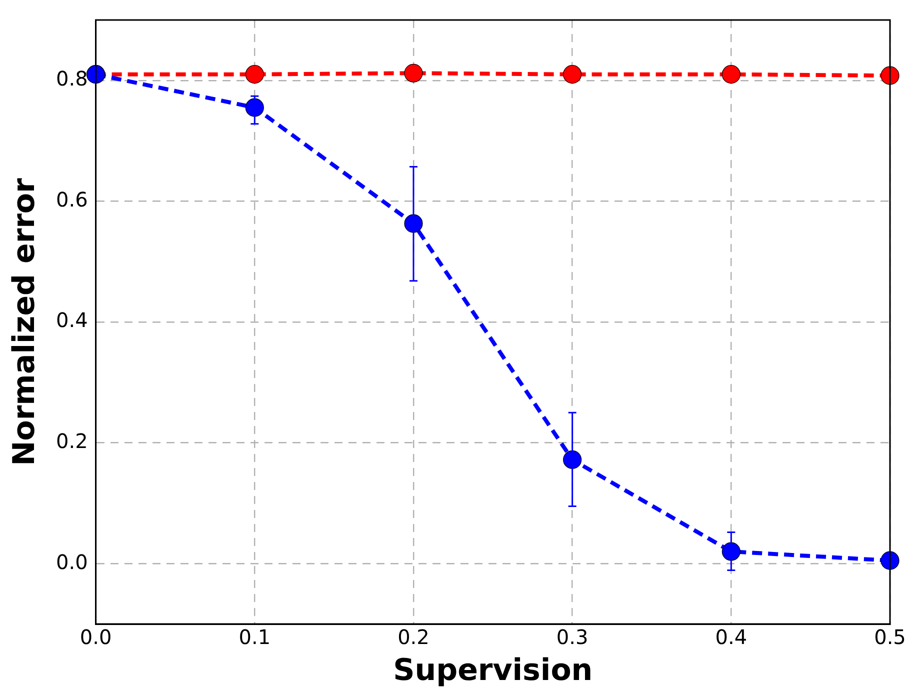  Describe the element at coordinates (890, 637) in the screenshot. I see `x-tick-label: 0.5` at that location.